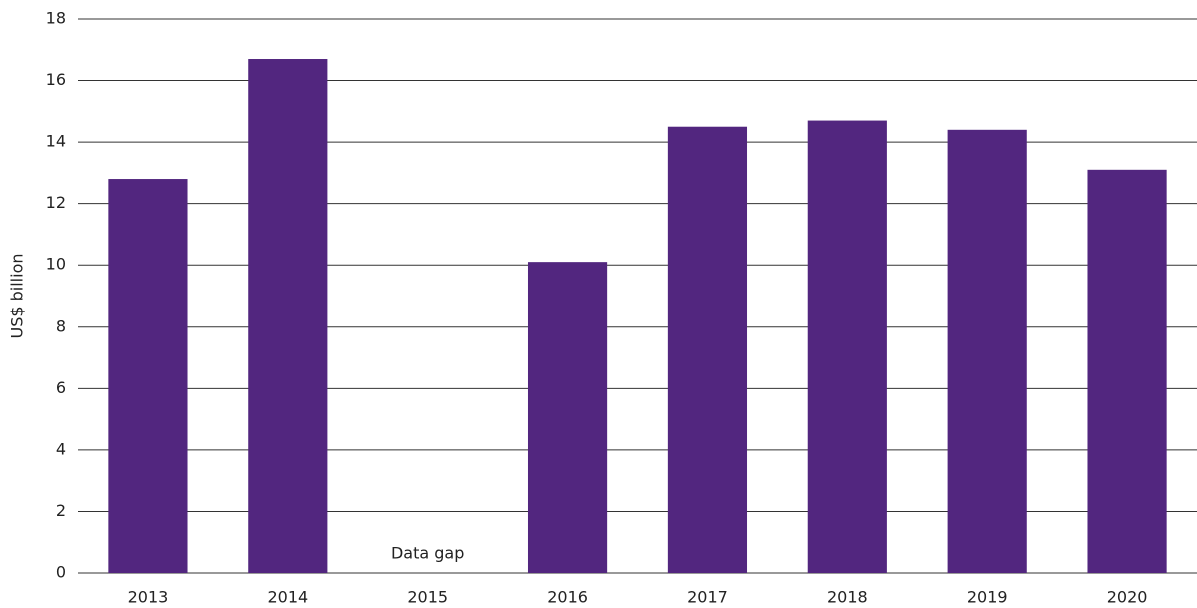  What do you see at coordinates (427, 597) in the screenshot?
I see `x-tick-label: 2015` at bounding box center [427, 597].